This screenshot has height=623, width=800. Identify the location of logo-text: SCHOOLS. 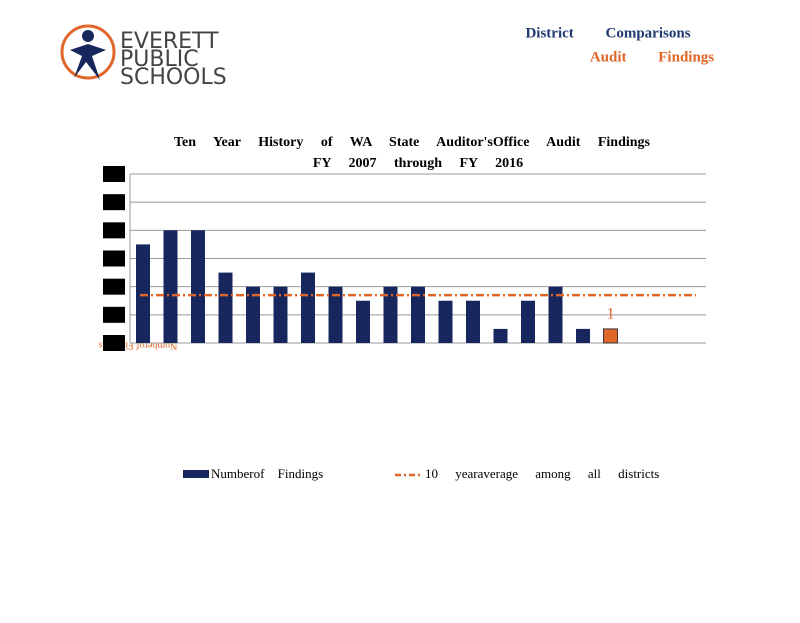
(173, 77).